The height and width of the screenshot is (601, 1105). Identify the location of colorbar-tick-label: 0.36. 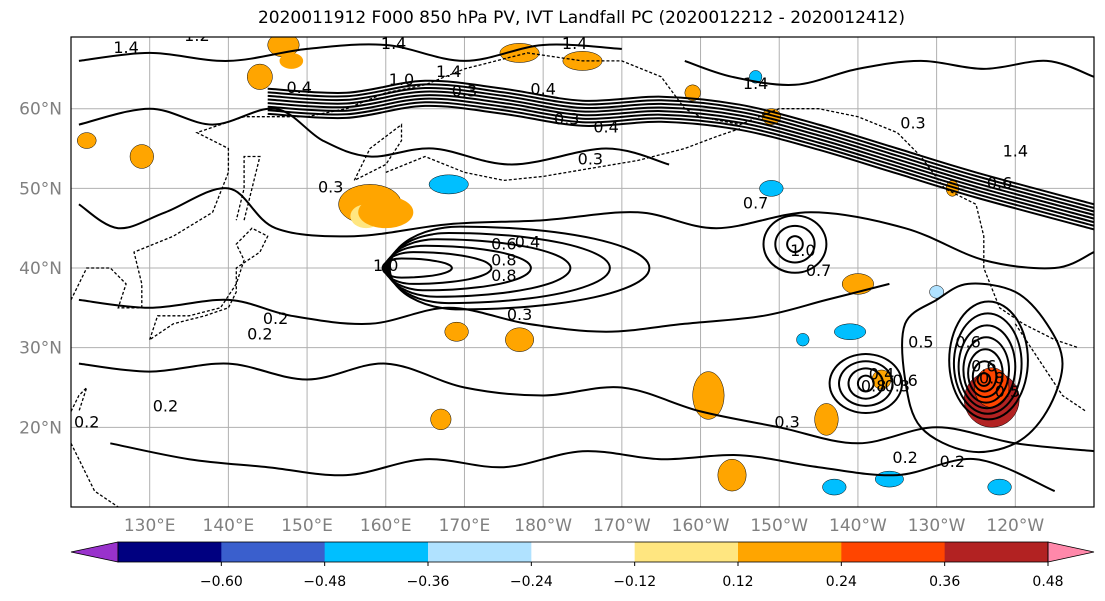
(944, 582).